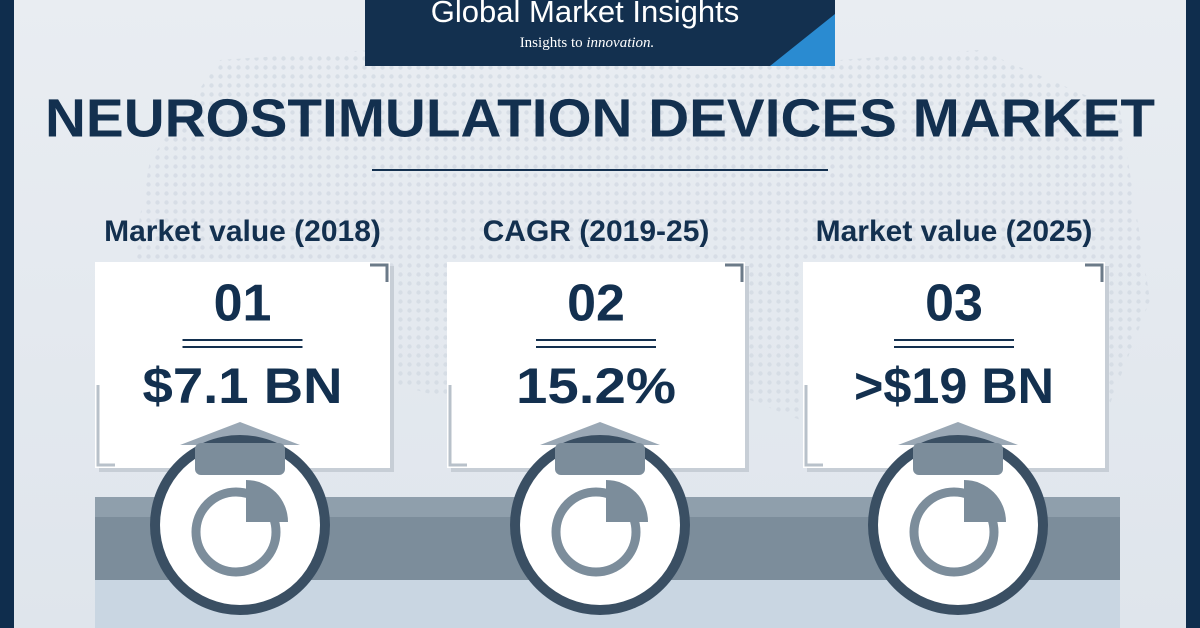  I want to click on card-number: 01, so click(243, 304).